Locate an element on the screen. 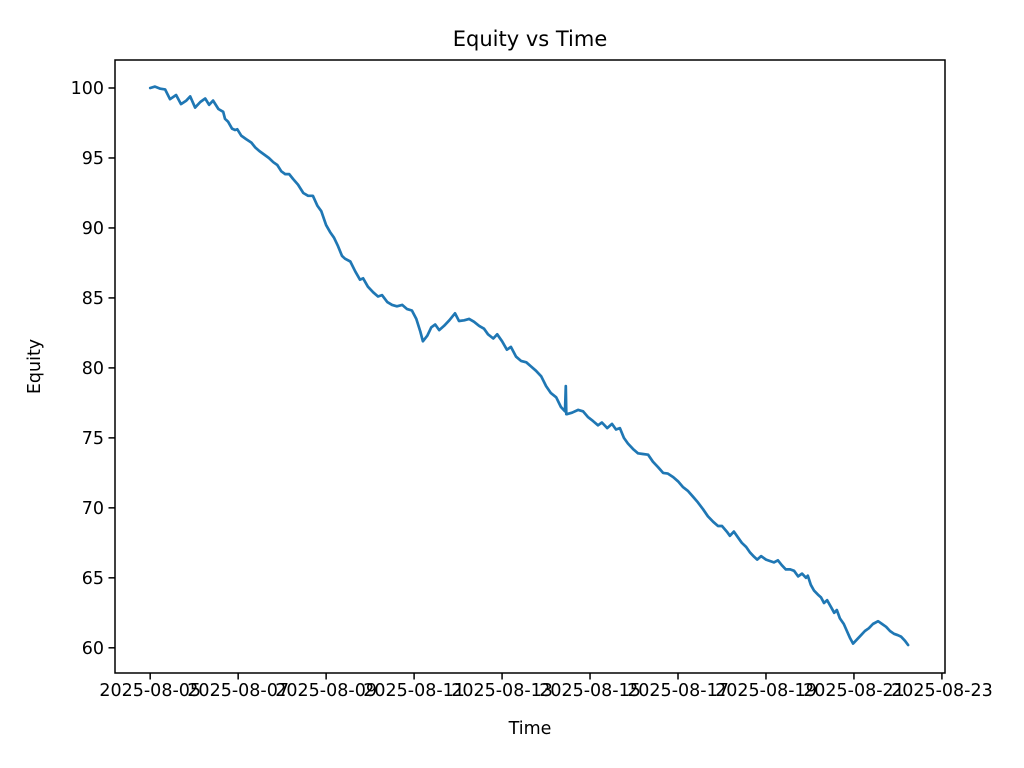 This screenshot has width=1024, height=768. y-tick-label: 65 is located at coordinates (93, 579).